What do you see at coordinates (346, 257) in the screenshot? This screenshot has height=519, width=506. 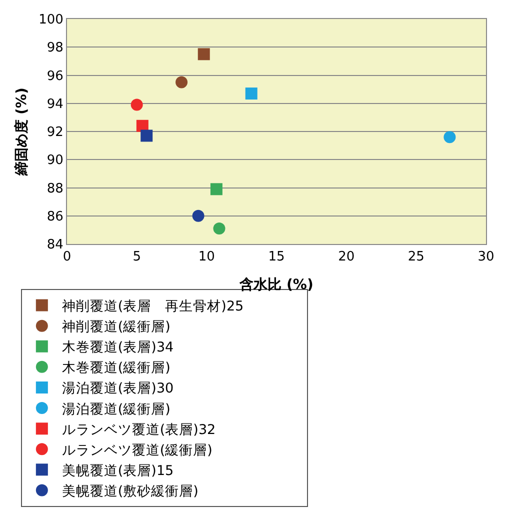 I see `x-tick-label: 20` at bounding box center [346, 257].